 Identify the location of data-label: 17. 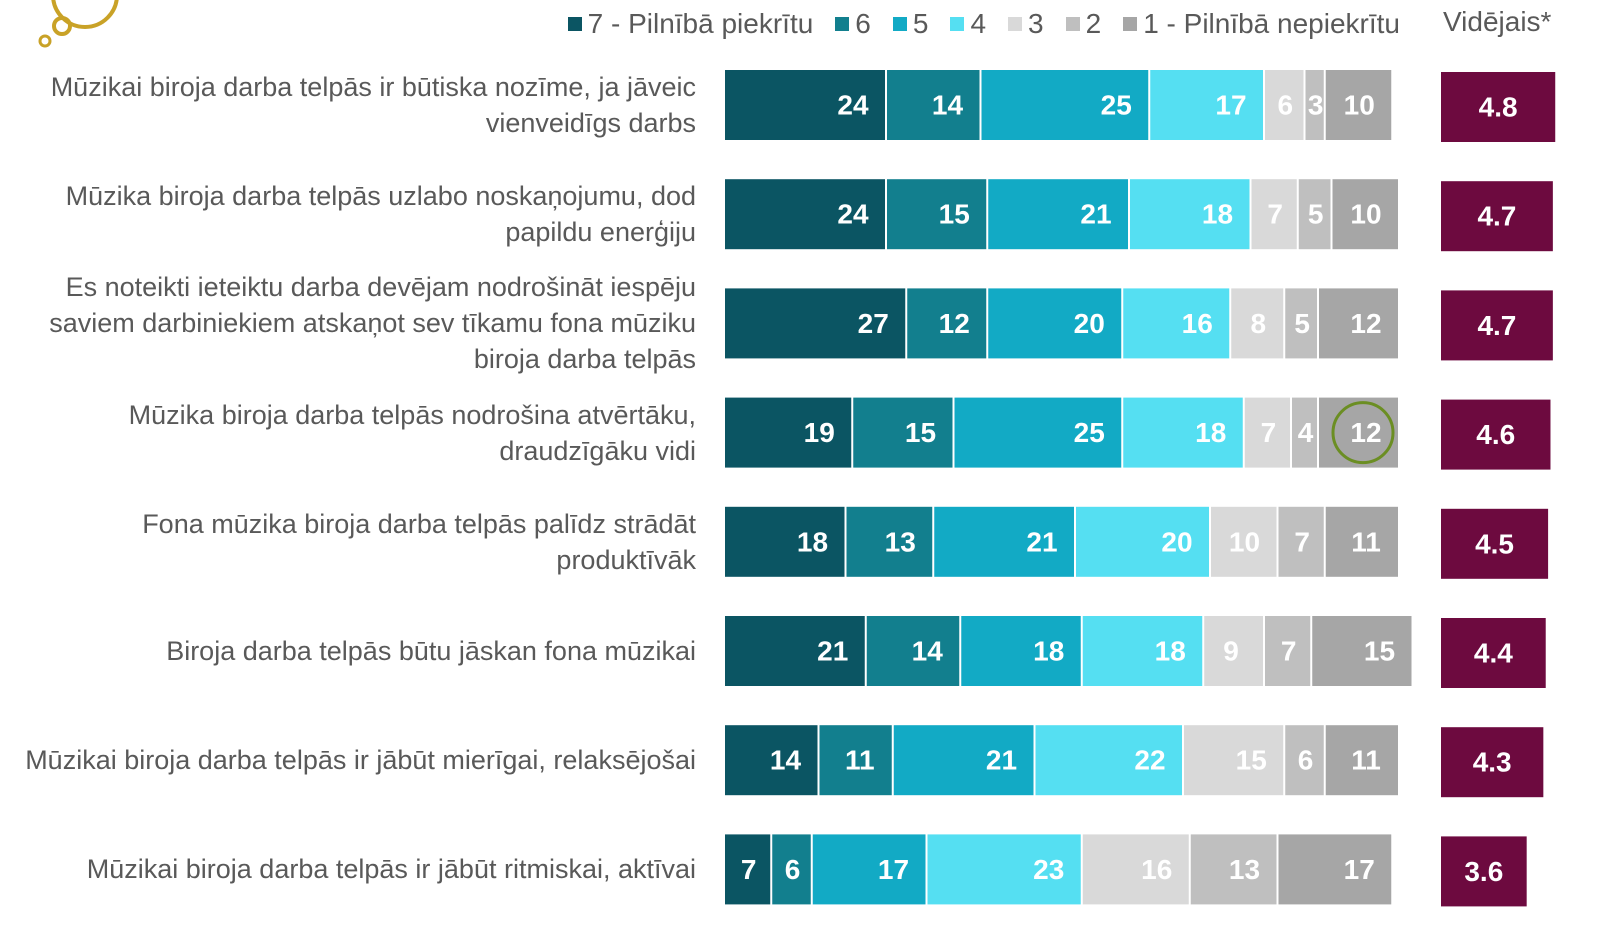
(1230, 105).